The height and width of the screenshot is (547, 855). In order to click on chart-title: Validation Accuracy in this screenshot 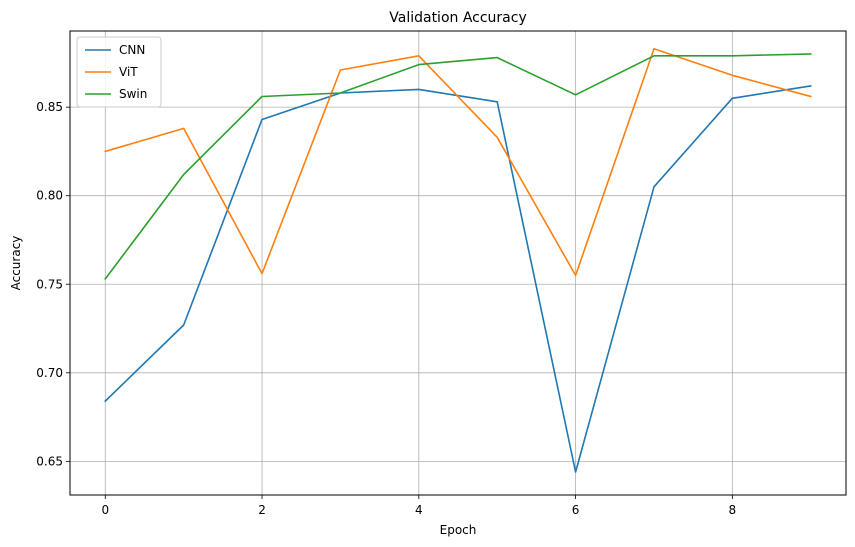, I will do `click(458, 18)`.